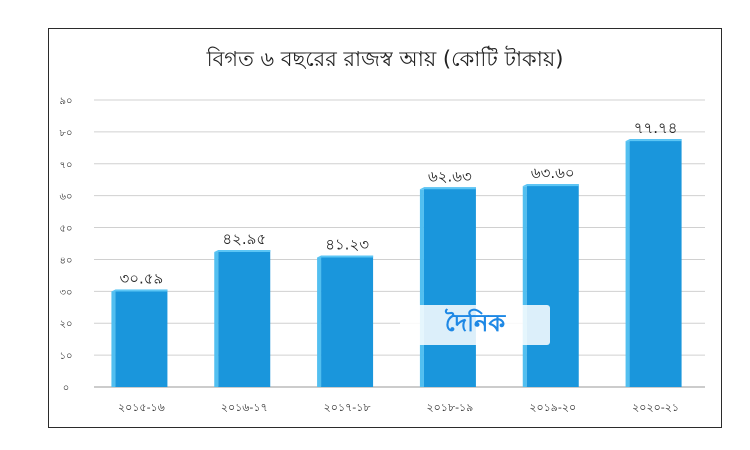  Describe the element at coordinates (142, 278) in the screenshot. I see `data-label: ৩০.৫৯` at that location.